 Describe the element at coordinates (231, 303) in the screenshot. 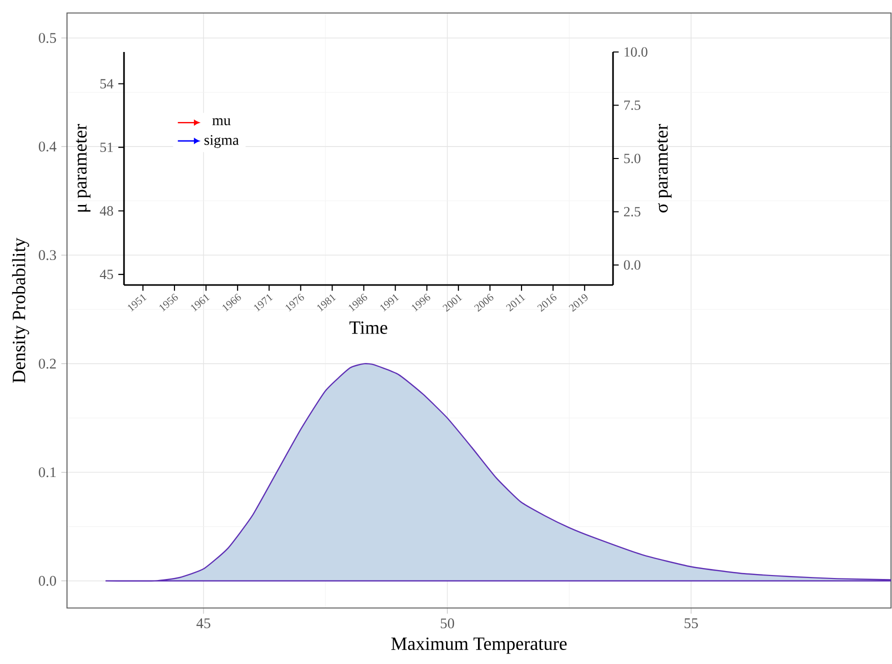

I see `x-tick-label: 1966` at that location.